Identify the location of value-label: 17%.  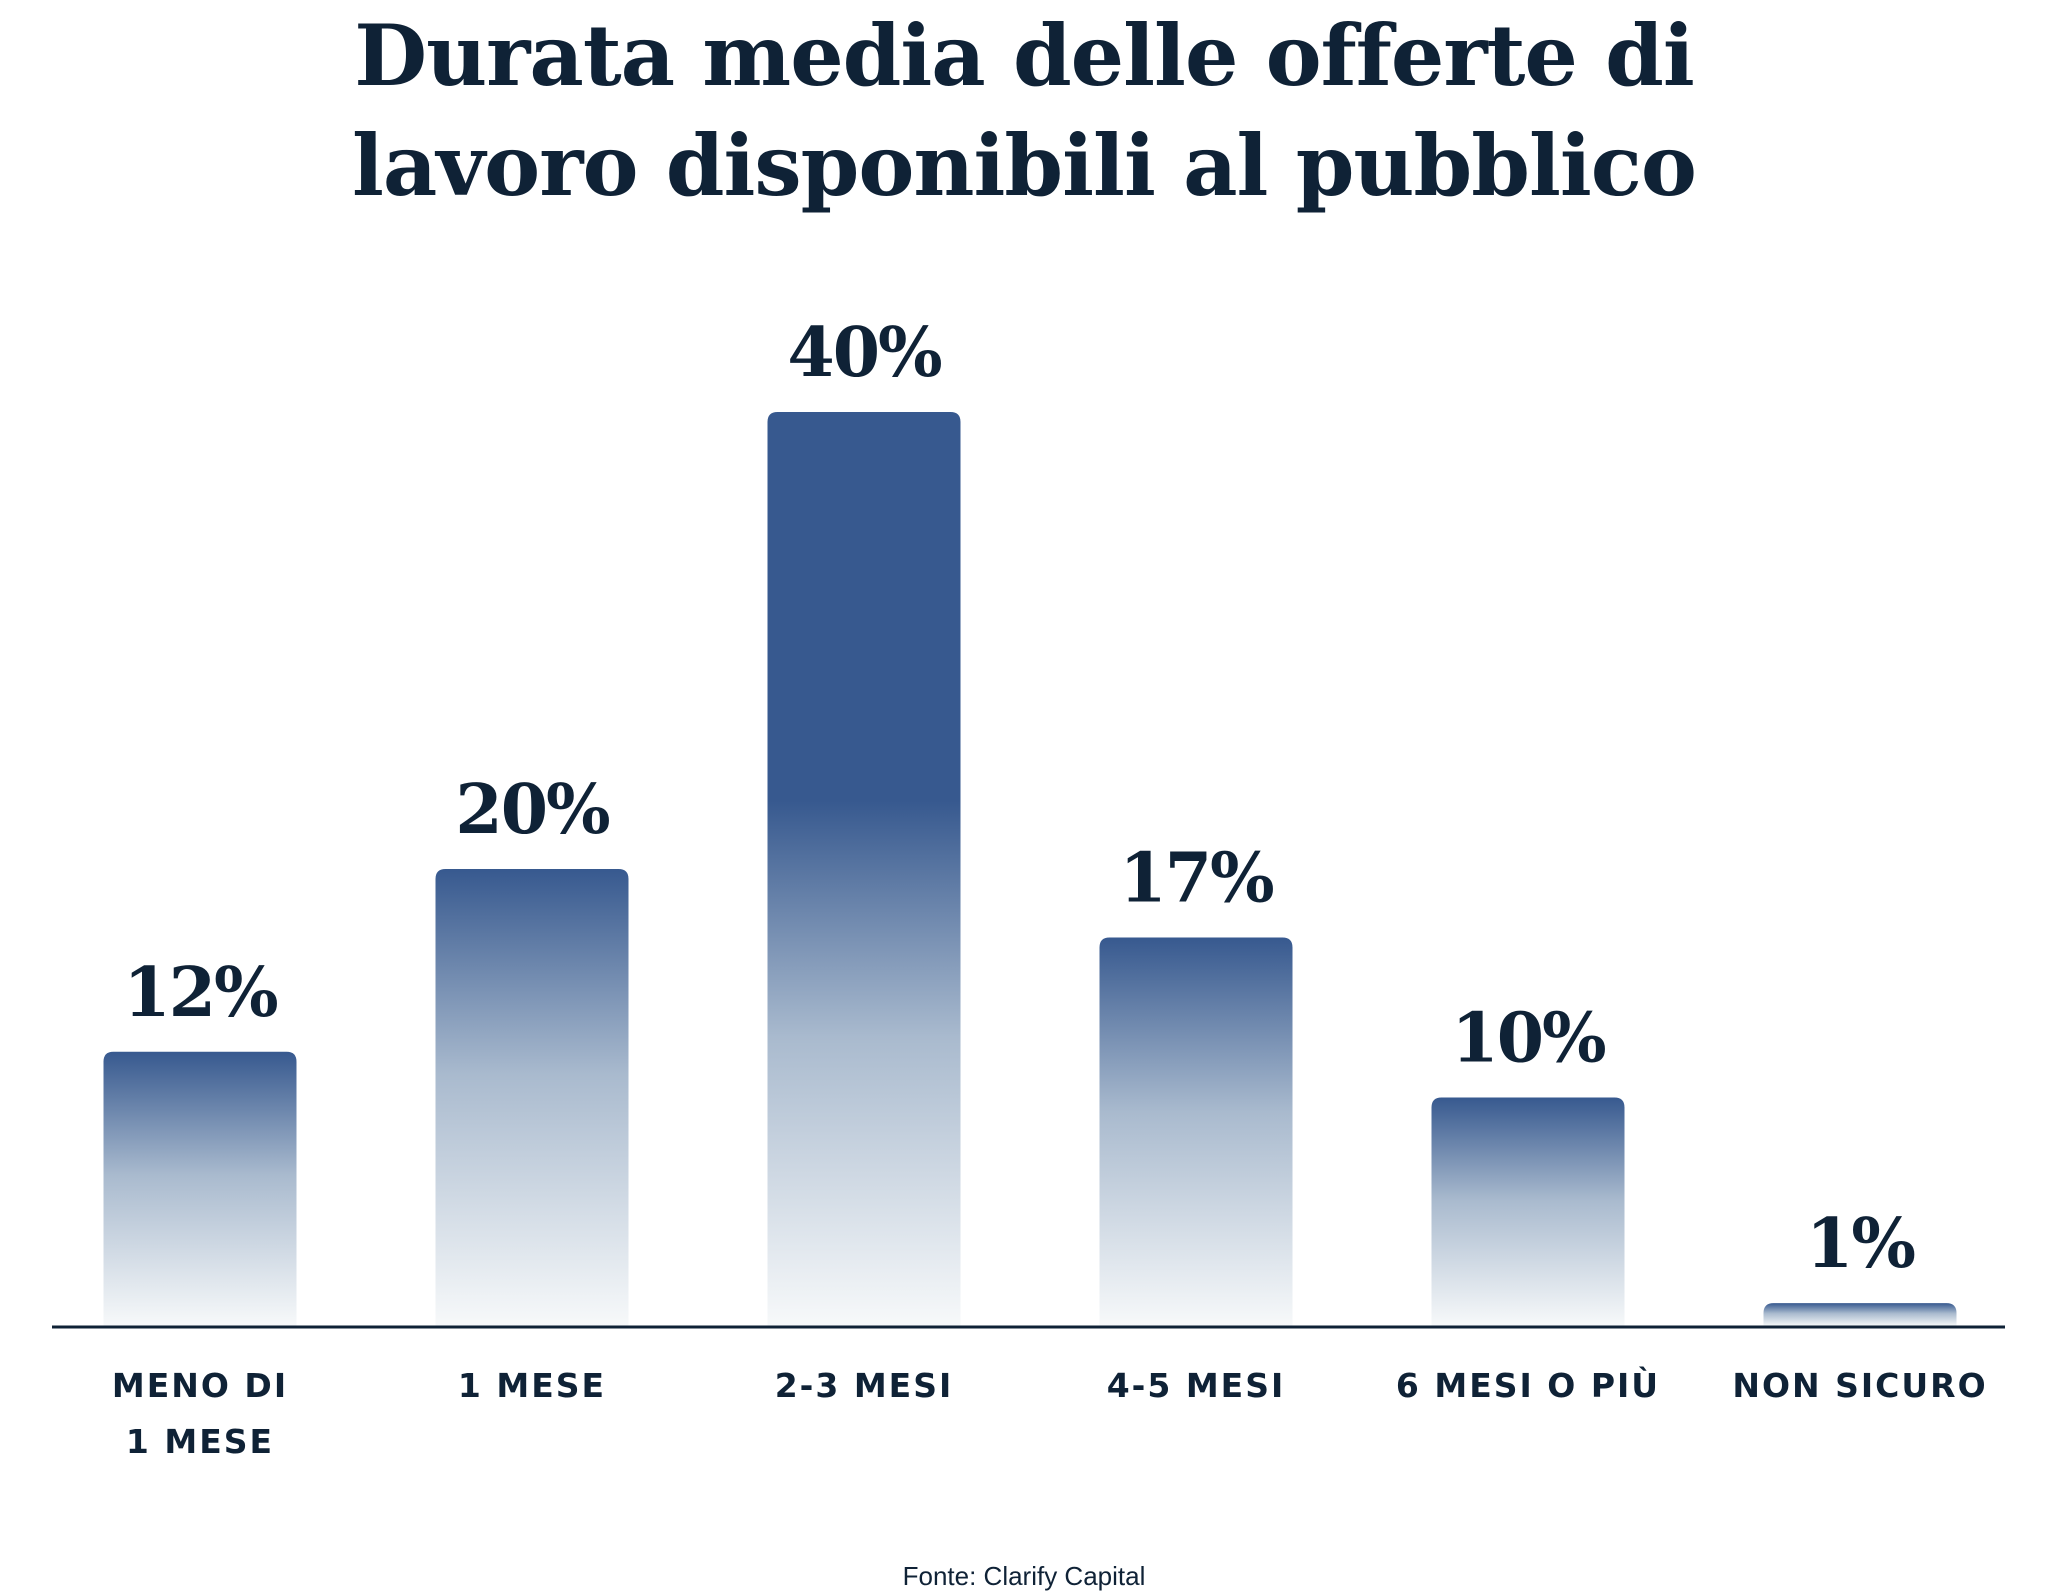
(1196, 879).